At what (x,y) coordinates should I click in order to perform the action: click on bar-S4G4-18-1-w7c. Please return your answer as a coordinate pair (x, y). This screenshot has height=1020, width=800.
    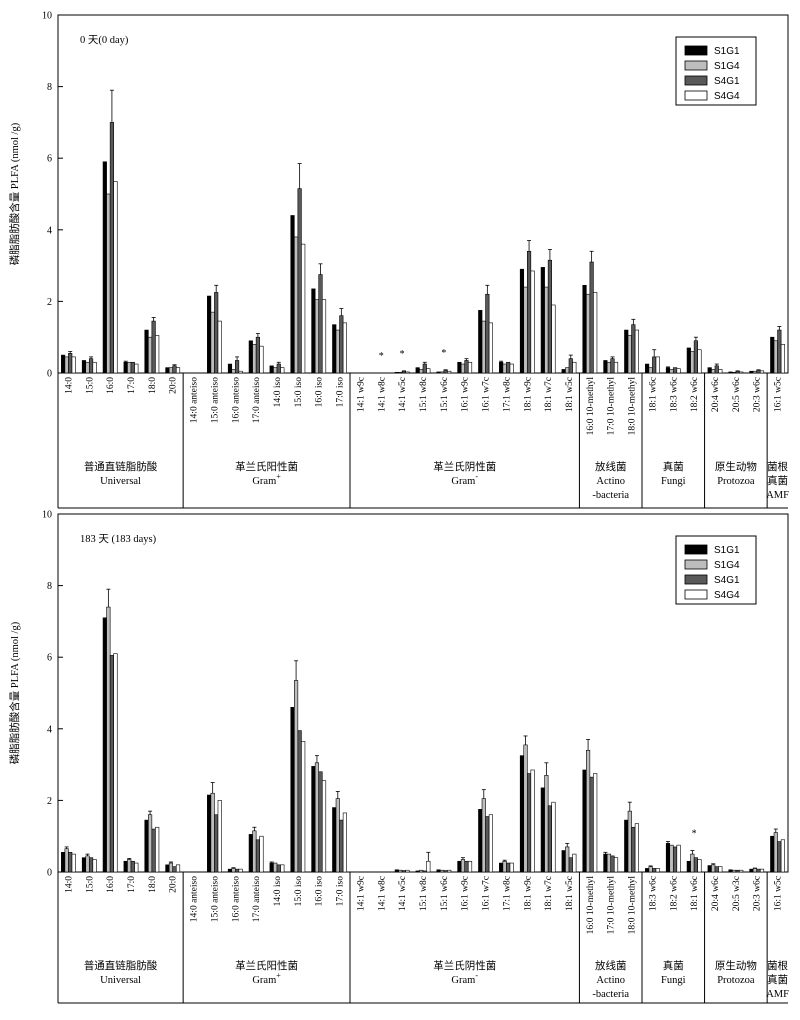
    Looking at the image, I should click on (553, 339).